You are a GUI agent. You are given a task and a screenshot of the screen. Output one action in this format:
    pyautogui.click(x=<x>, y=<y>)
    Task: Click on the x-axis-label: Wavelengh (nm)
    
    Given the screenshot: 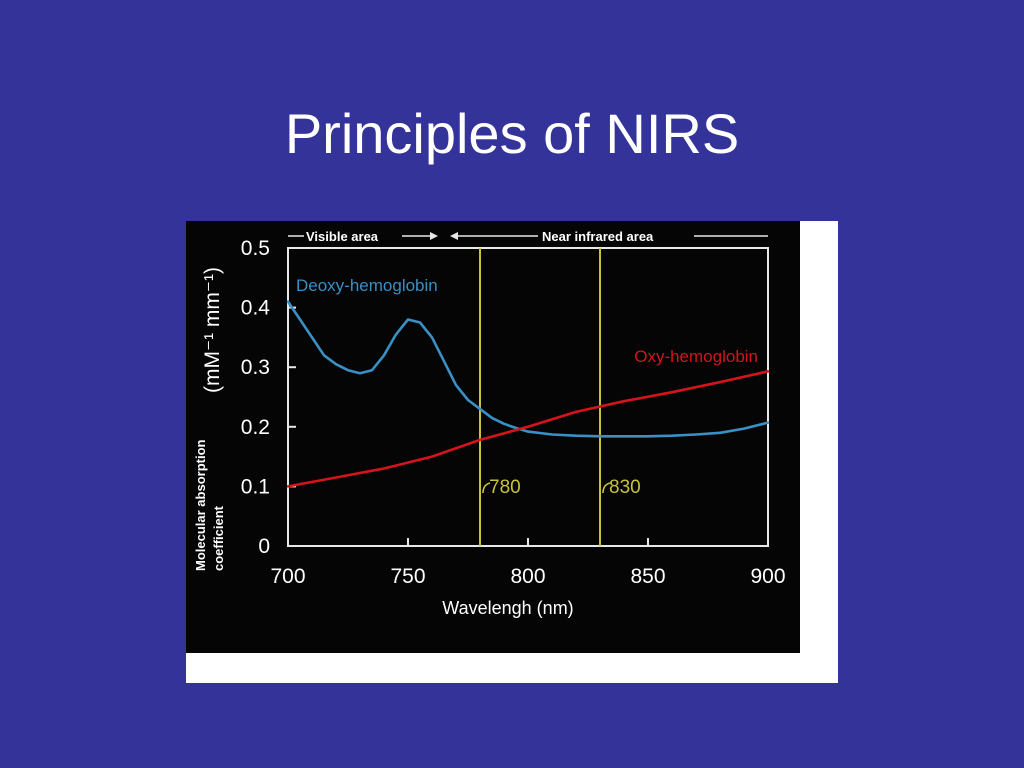 What is the action you would take?
    pyautogui.click(x=507, y=608)
    